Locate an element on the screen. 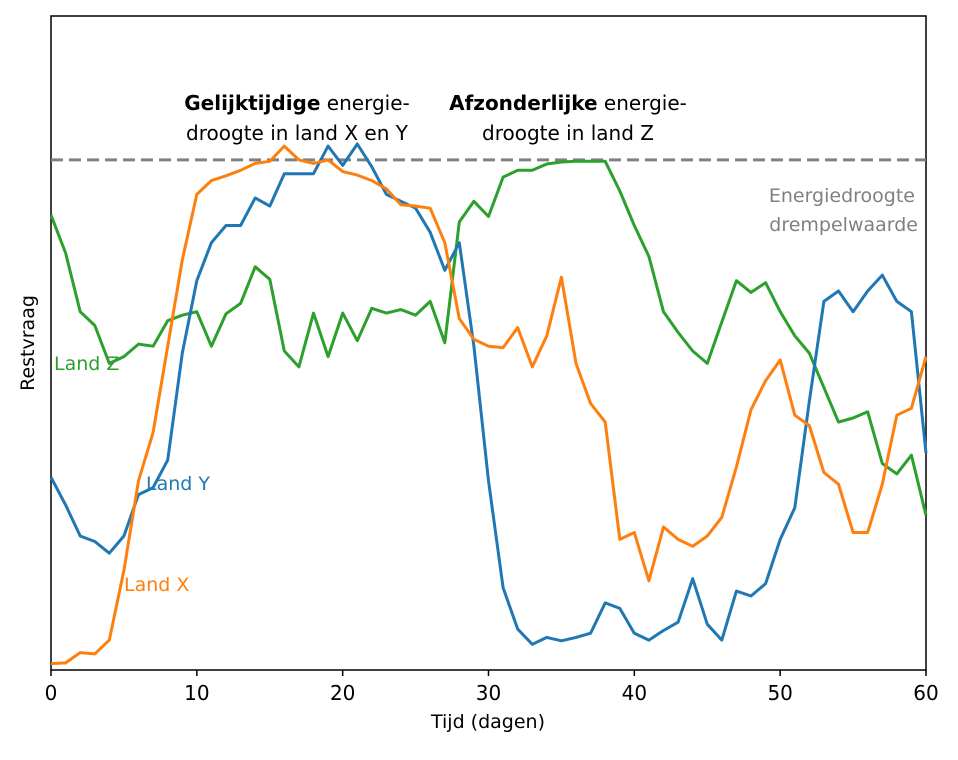 Image resolution: width=958 pixels, height=760 pixels. x-tick-label: 60 is located at coordinates (925, 693).